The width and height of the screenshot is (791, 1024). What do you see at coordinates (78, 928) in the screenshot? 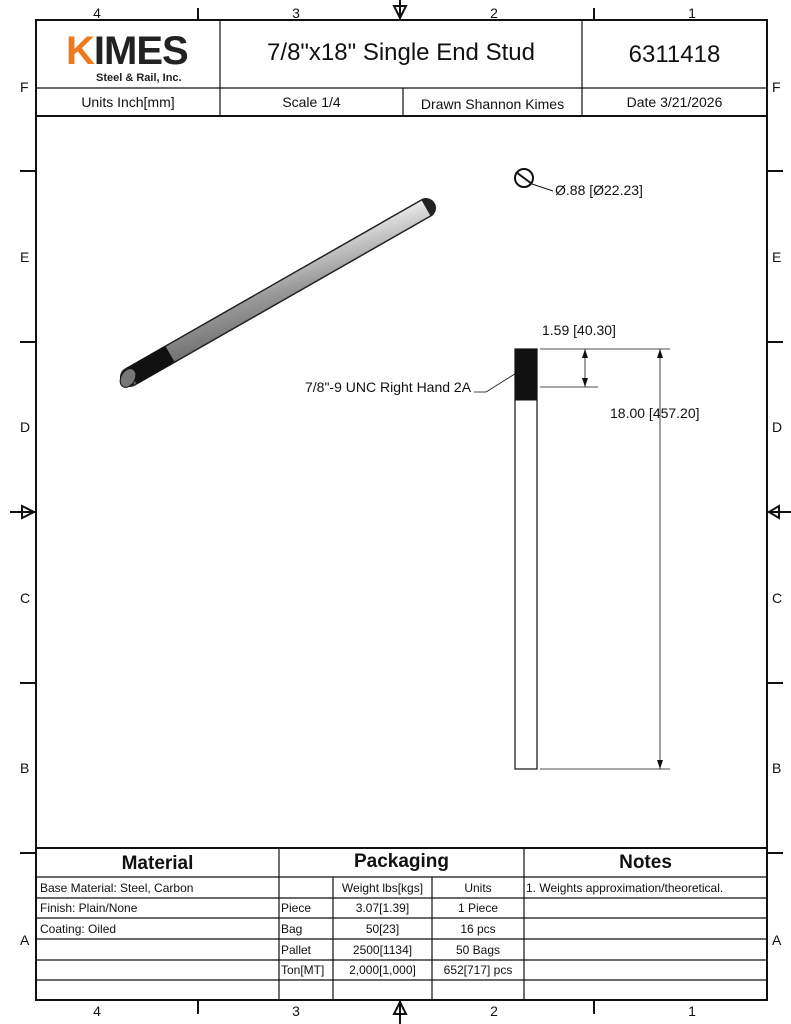
I see `material-coating: Coating: Oiled` at bounding box center [78, 928].